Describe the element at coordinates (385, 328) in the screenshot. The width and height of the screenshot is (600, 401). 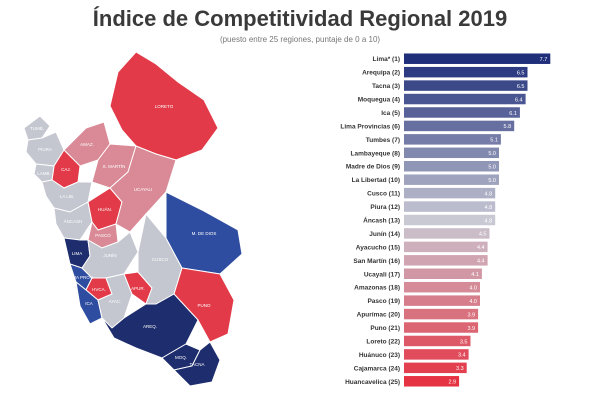
I see `category-label: Puno (21)` at that location.